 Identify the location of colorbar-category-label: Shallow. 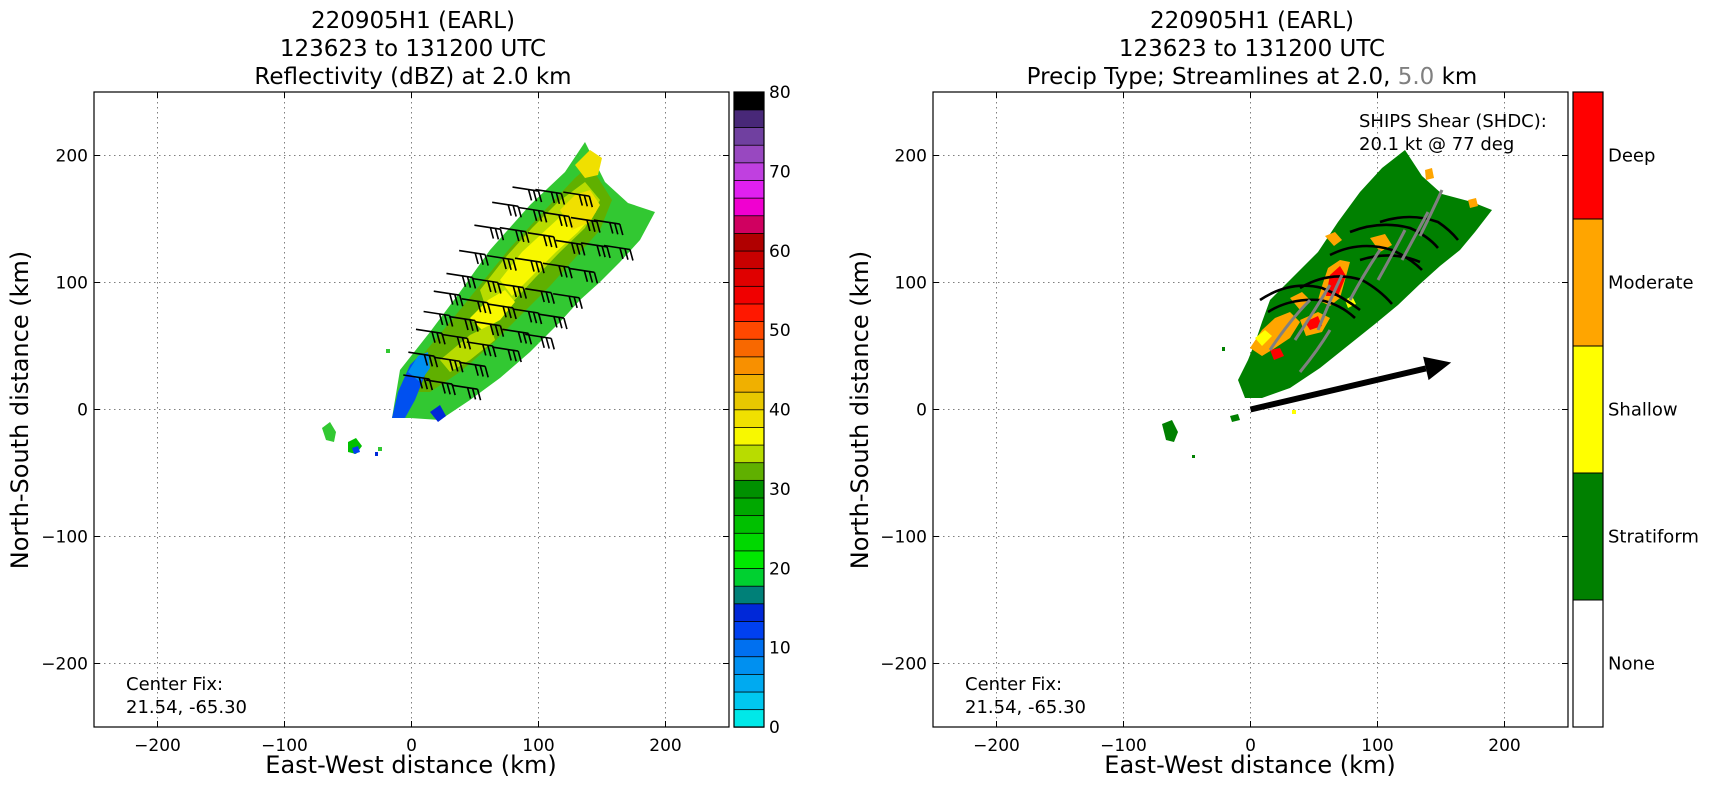
(1643, 410).